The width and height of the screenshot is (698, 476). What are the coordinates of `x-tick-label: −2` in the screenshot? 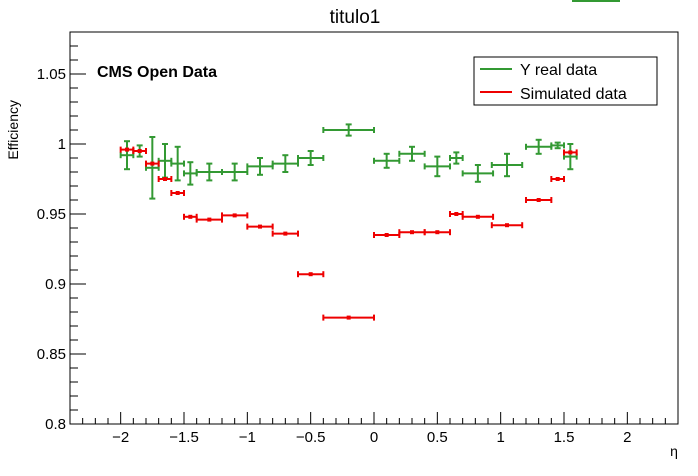 It's located at (120, 437).